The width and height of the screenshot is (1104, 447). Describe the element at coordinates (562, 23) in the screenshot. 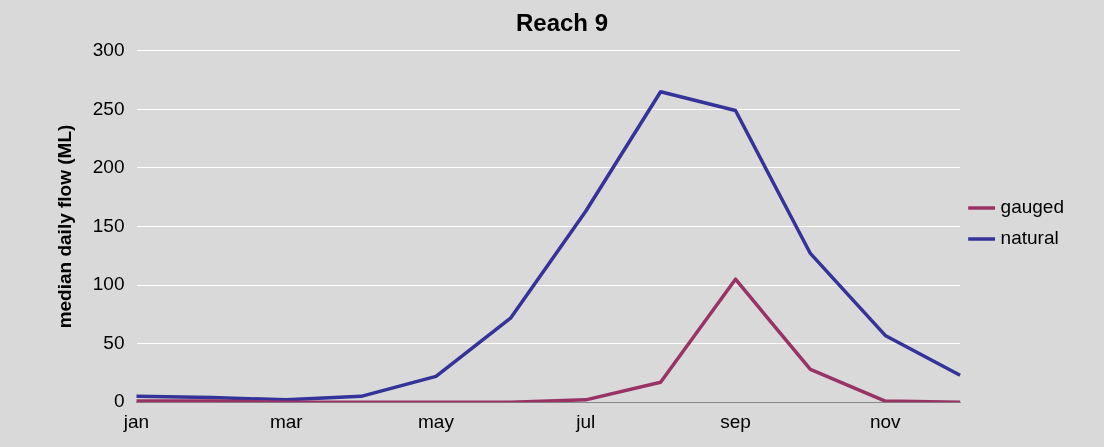

I see `chart-title: Reach 9` at that location.